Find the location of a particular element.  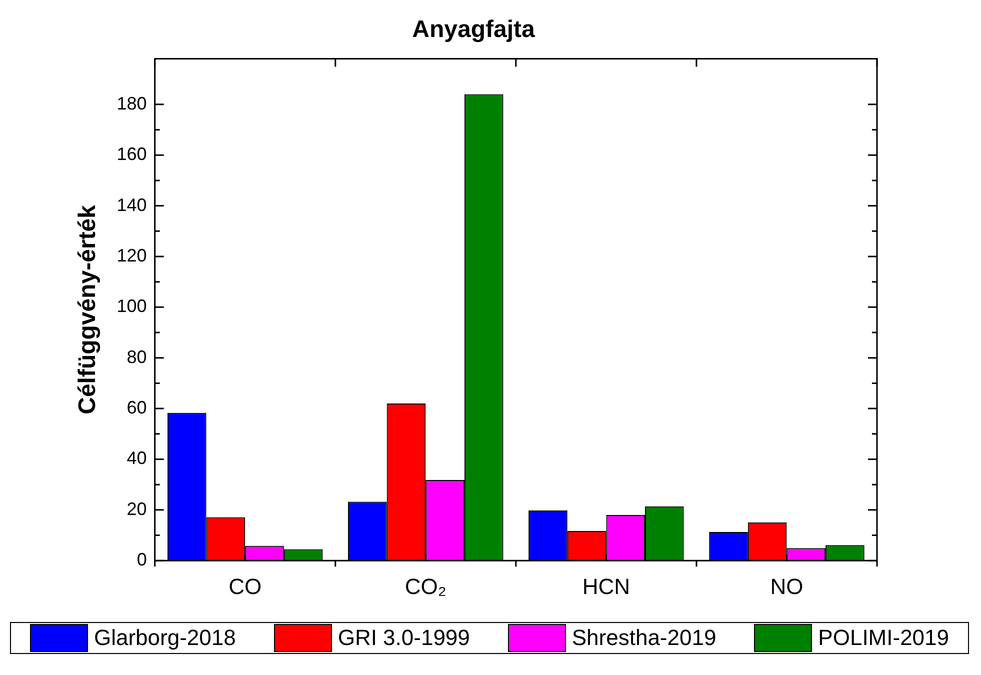

legend-label: Shrestha-2019 is located at coordinates (644, 638).